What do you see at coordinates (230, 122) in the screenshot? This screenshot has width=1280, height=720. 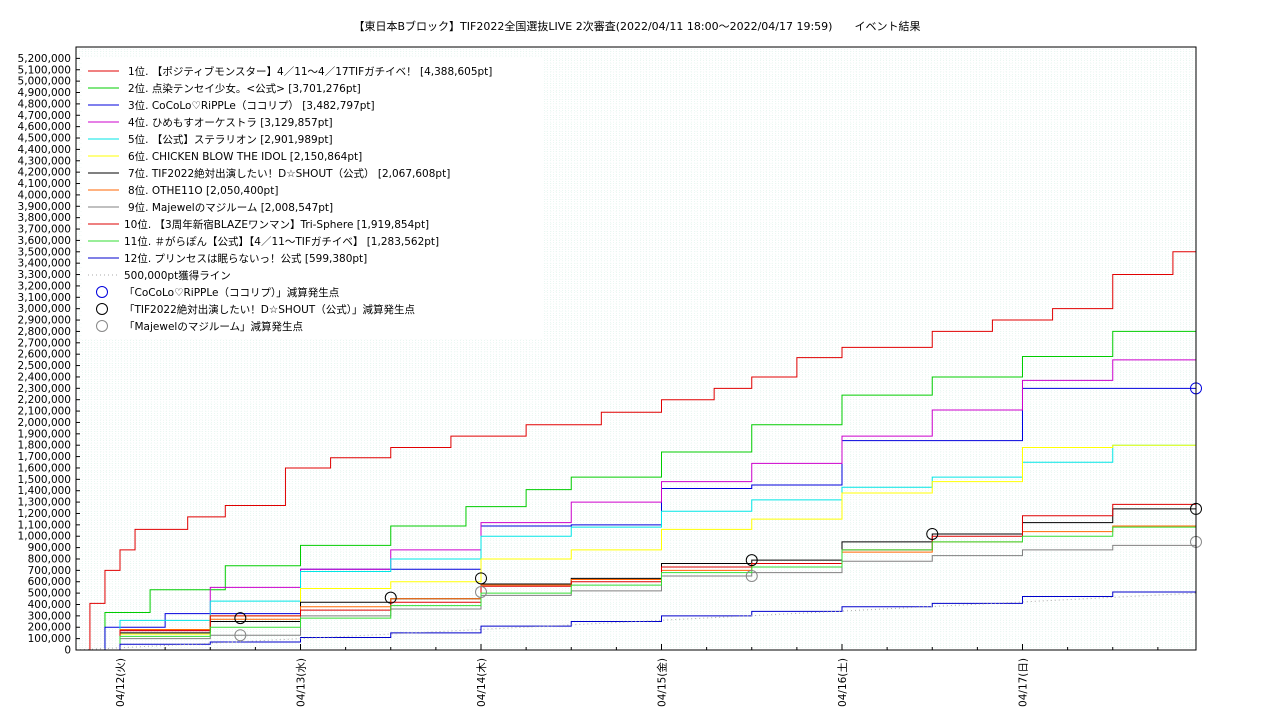 I see `legend-label: 4位. ひめもすオーケストラ [3,129,857pt]` at bounding box center [230, 122].